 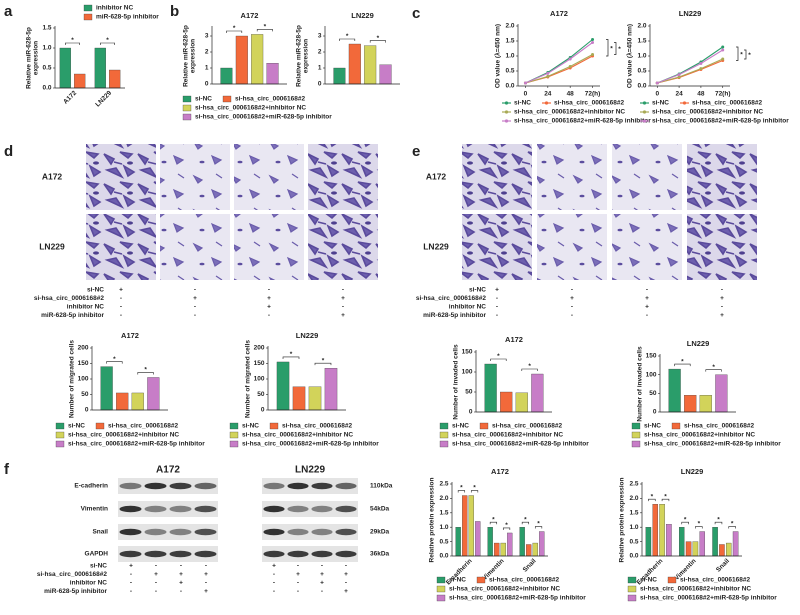 I want to click on panel-label: e, so click(x=416, y=151).